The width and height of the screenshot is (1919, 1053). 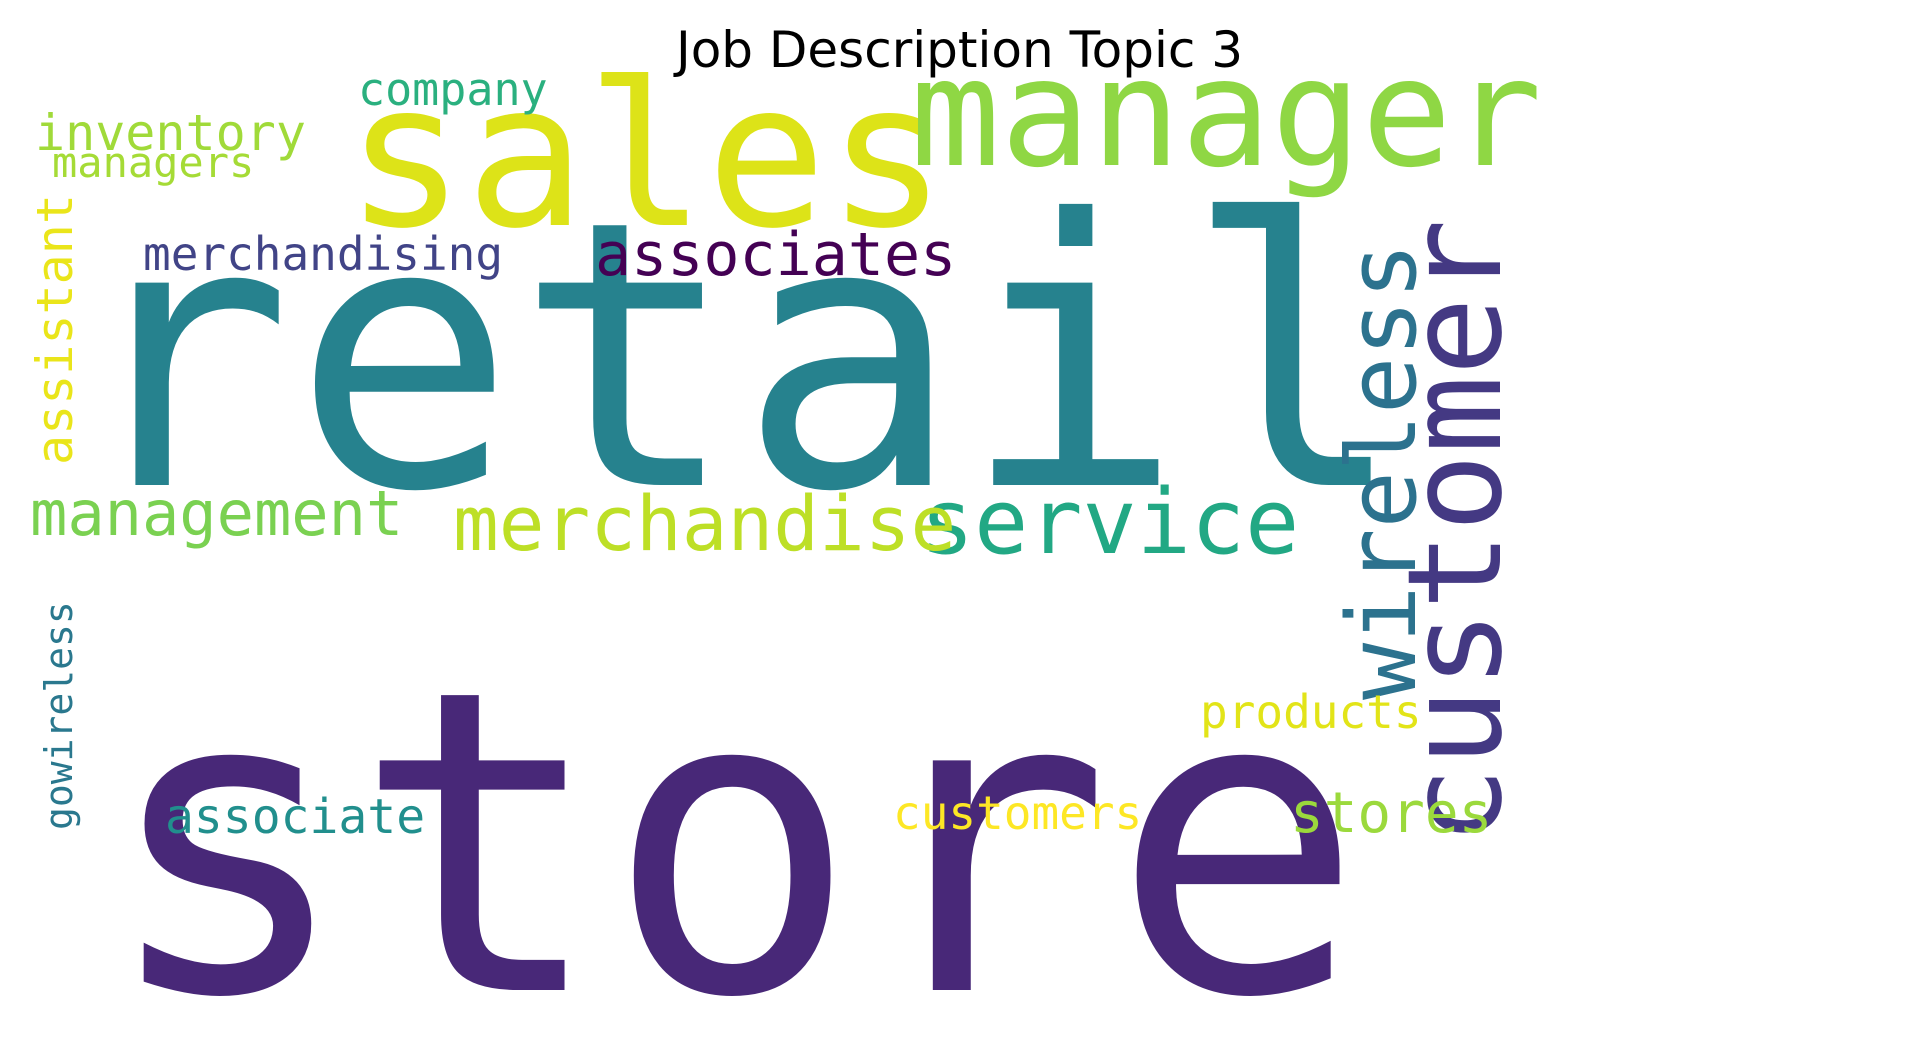 What do you see at coordinates (704, 523) in the screenshot?
I see `word-merchandise: merchandise` at bounding box center [704, 523].